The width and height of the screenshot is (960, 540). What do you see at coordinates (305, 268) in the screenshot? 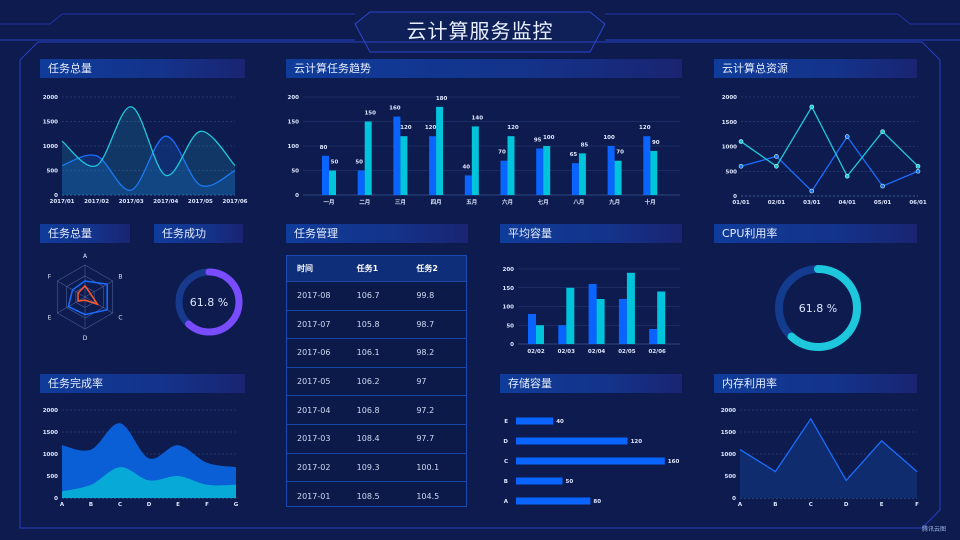
I see `column-header: 时间` at bounding box center [305, 268].